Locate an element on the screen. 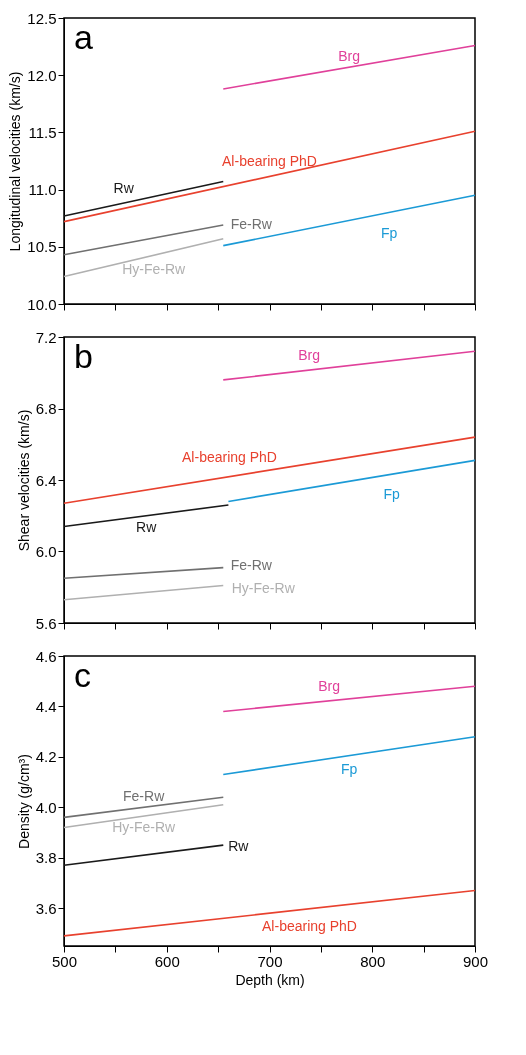 The height and width of the screenshot is (1055, 526). y-tick-label: 11.0 is located at coordinates (42, 190).